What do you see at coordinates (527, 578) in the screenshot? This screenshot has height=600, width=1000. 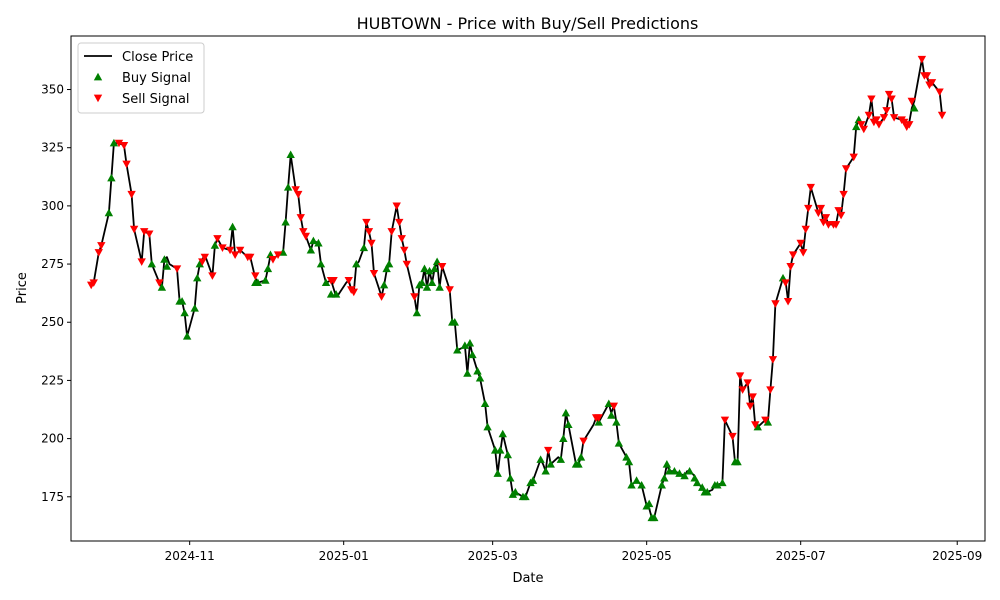 I see `x-axis-label: Date` at bounding box center [527, 578].